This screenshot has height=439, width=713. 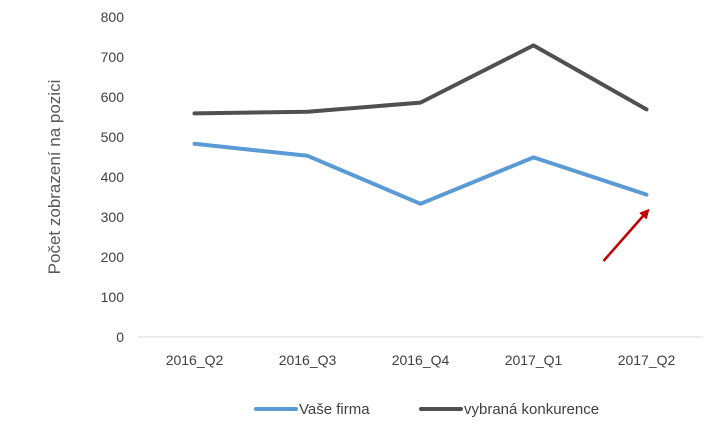 I want to click on y-tick-label: 600, so click(x=113, y=97).